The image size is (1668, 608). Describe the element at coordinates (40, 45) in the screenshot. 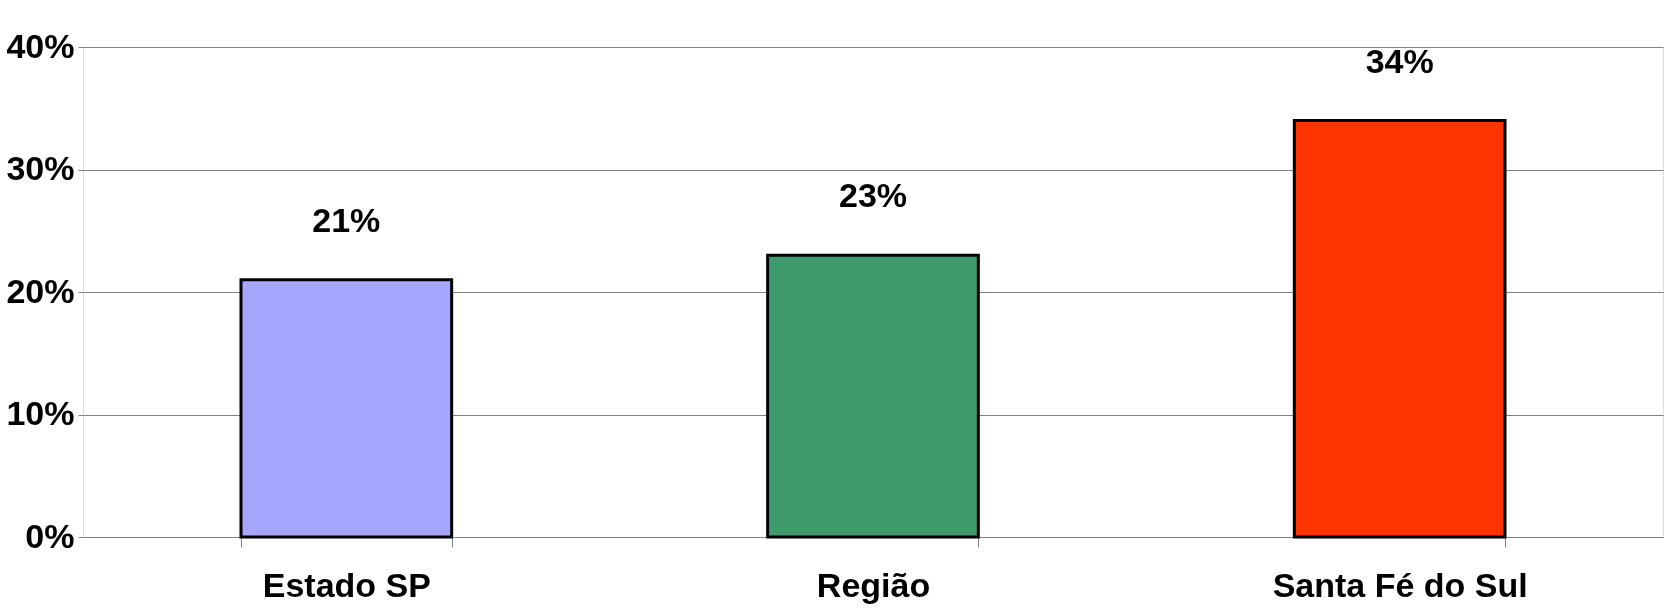

I see `y-tick-label: 40%` at that location.